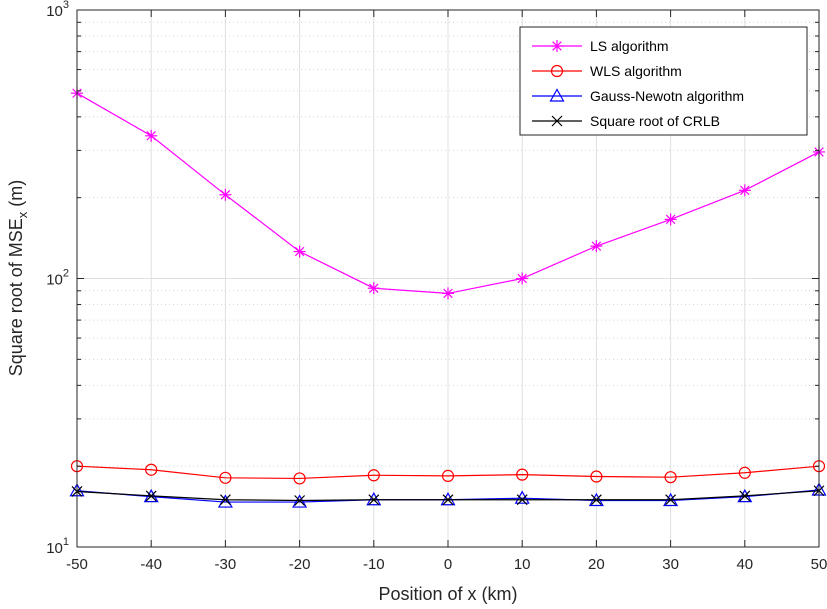 The image size is (827, 609). What do you see at coordinates (22, 214) in the screenshot?
I see `y-axis-title-subscript: x` at bounding box center [22, 214].